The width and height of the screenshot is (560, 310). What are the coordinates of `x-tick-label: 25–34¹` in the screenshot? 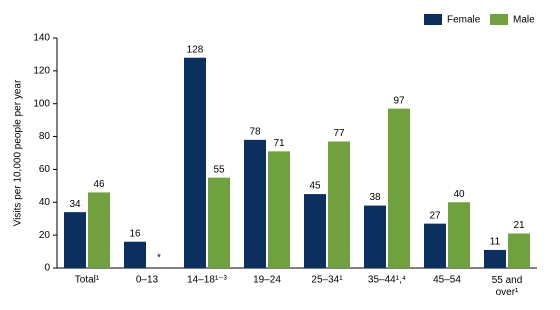 It's located at (327, 280).